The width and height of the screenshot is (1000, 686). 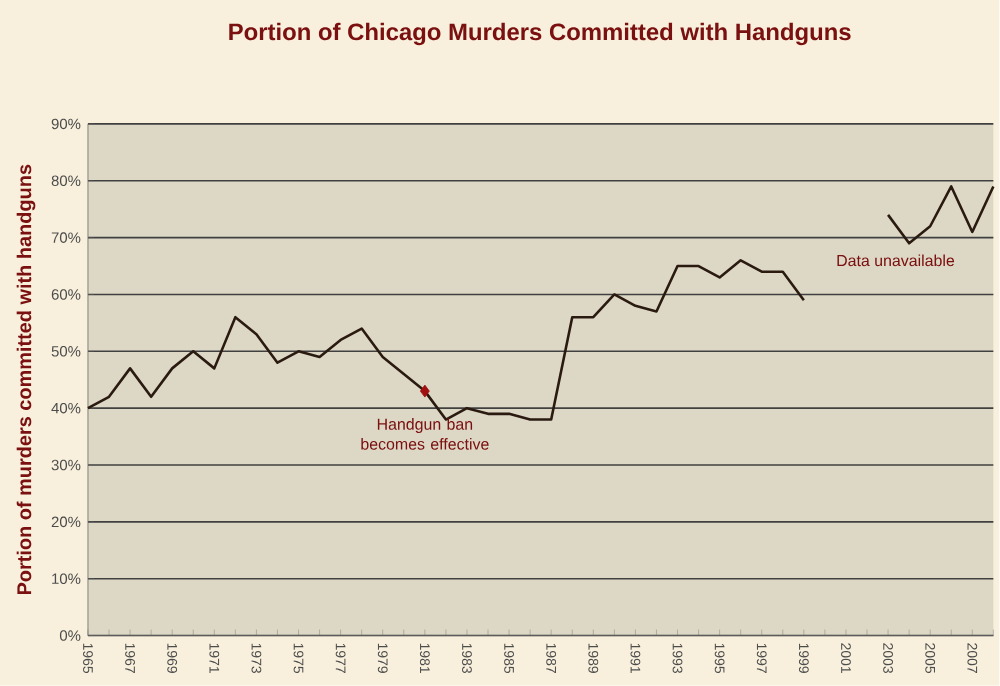 I want to click on chart-title: Portion of Chicago Murders Committed with Handguns, so click(x=540, y=34).